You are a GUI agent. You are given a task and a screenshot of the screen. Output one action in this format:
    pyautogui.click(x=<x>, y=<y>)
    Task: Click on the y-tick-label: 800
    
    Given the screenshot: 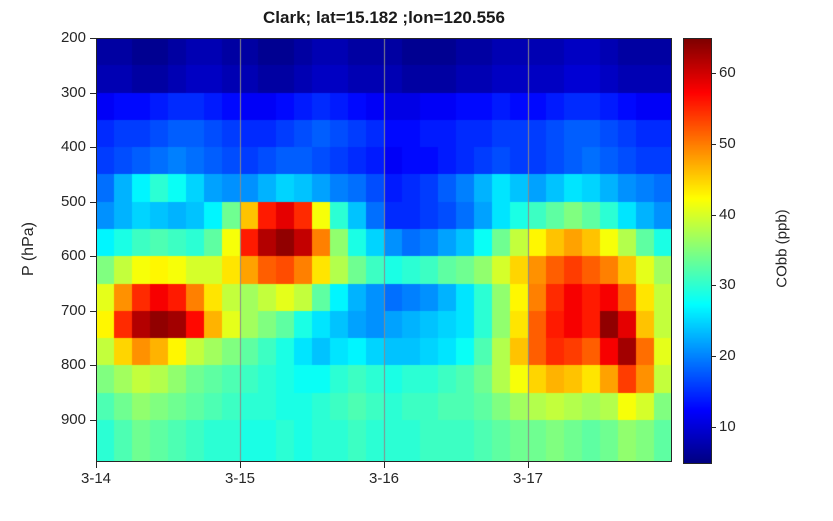 What is the action you would take?
    pyautogui.click(x=73, y=365)
    